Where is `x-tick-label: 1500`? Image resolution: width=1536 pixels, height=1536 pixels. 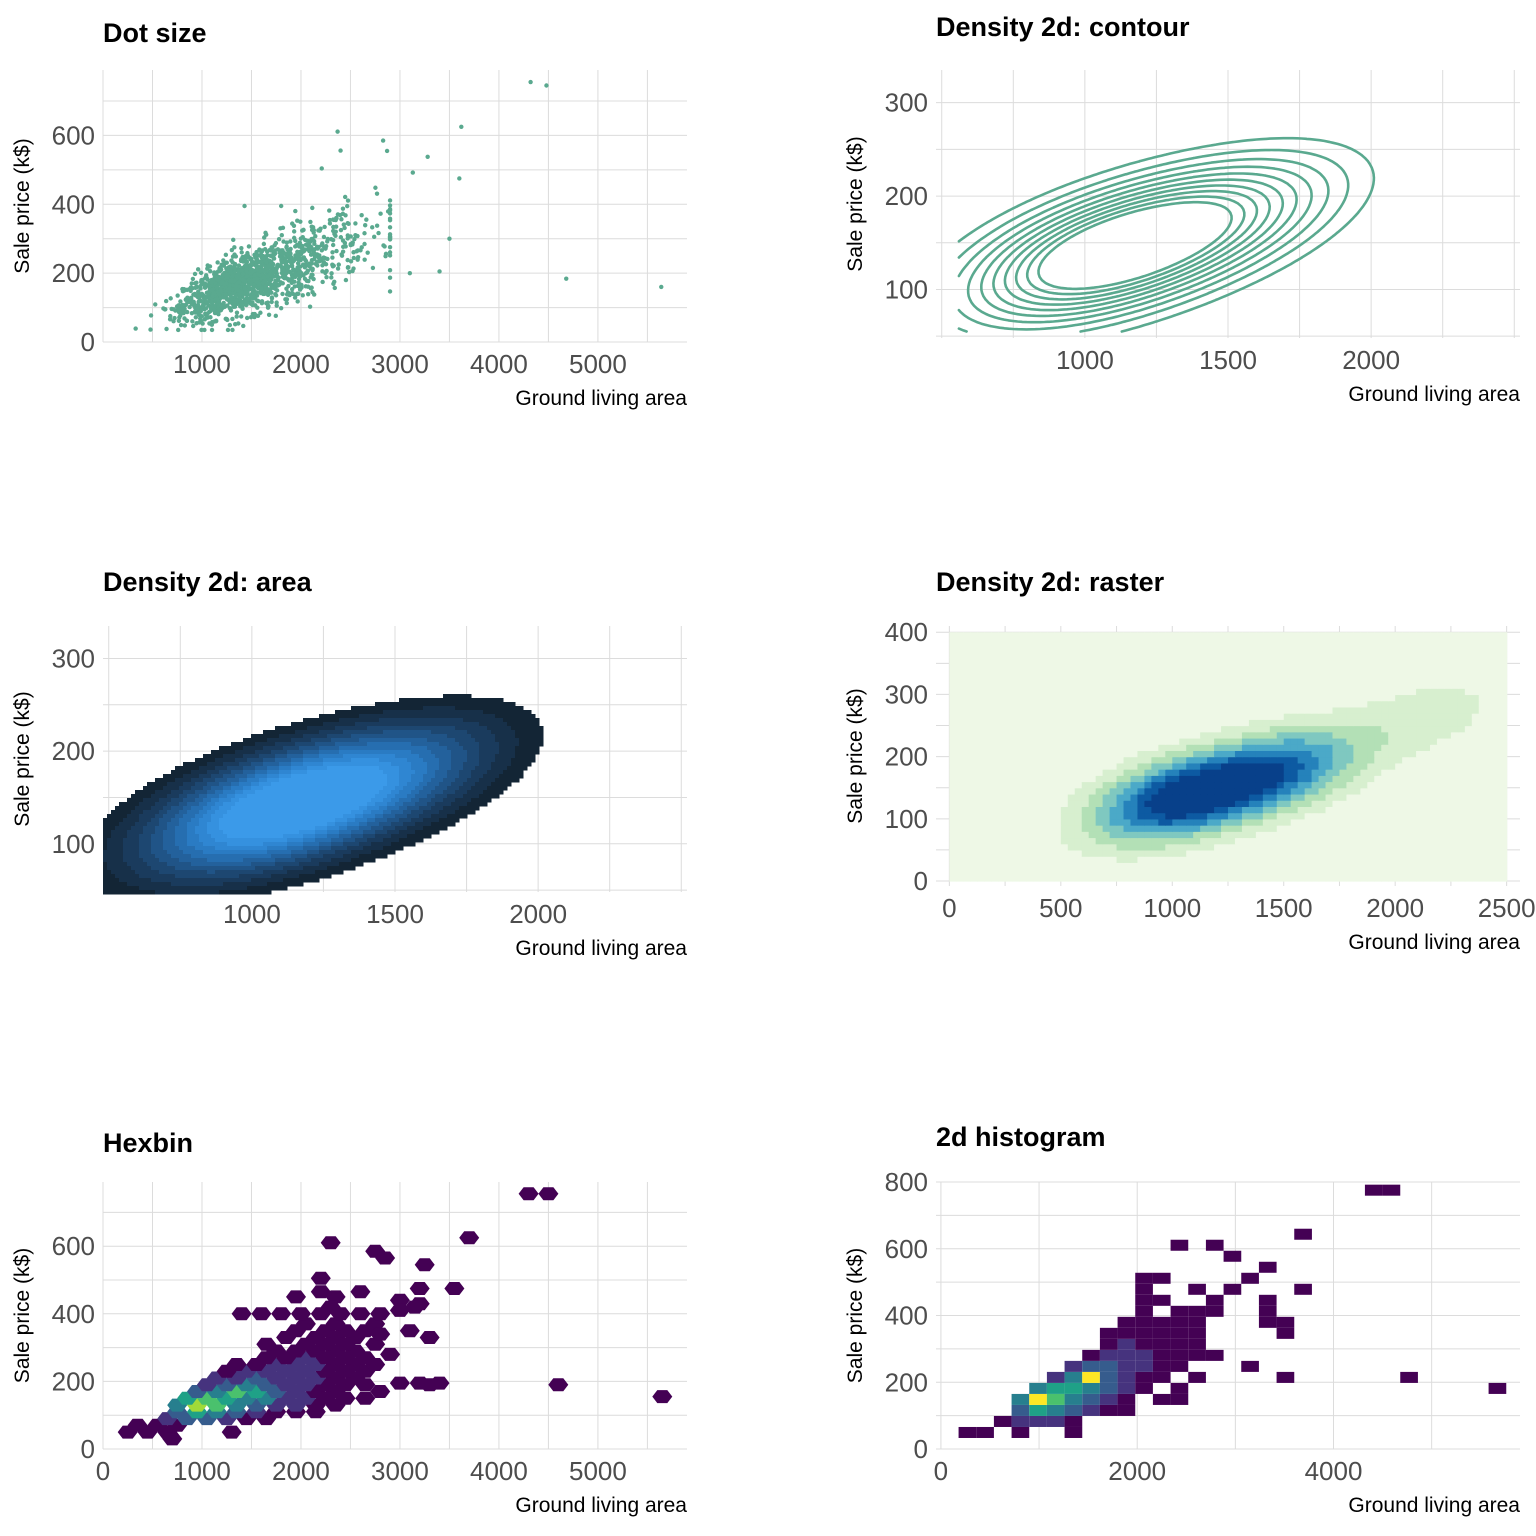 x-tick-label: 1500 is located at coordinates (395, 914).